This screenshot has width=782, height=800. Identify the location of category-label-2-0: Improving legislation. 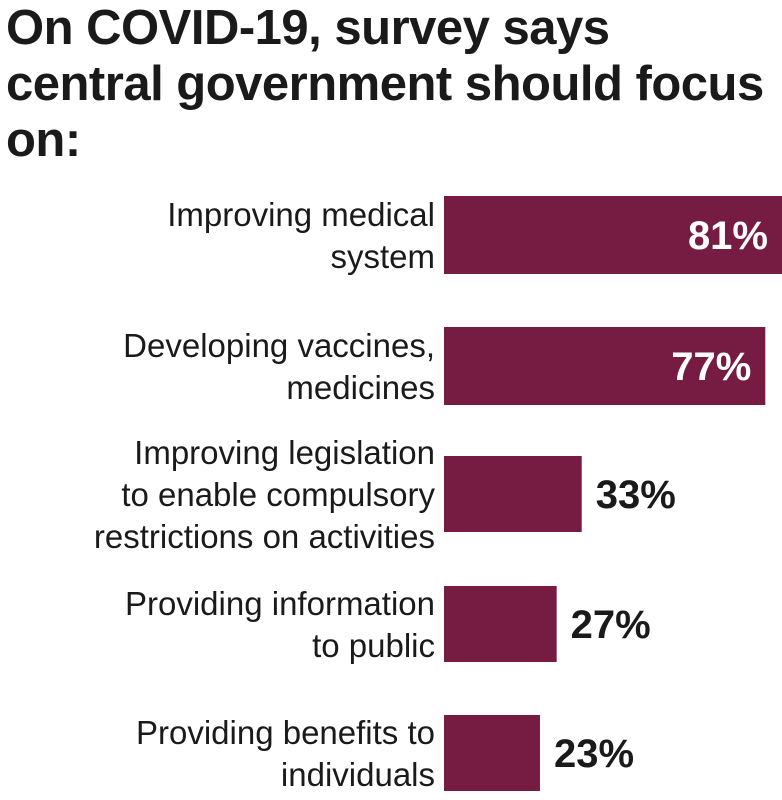
(284, 452).